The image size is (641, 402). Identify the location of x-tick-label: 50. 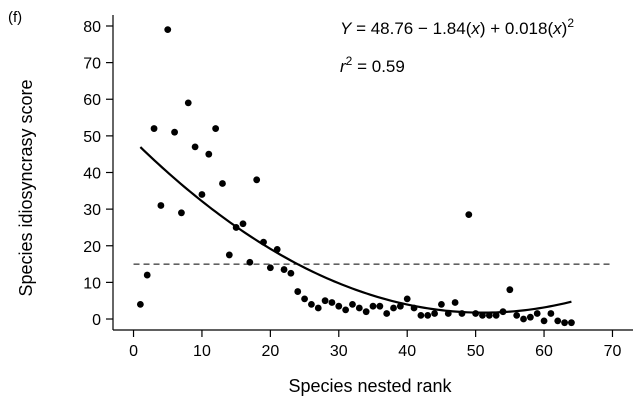
(476, 351).